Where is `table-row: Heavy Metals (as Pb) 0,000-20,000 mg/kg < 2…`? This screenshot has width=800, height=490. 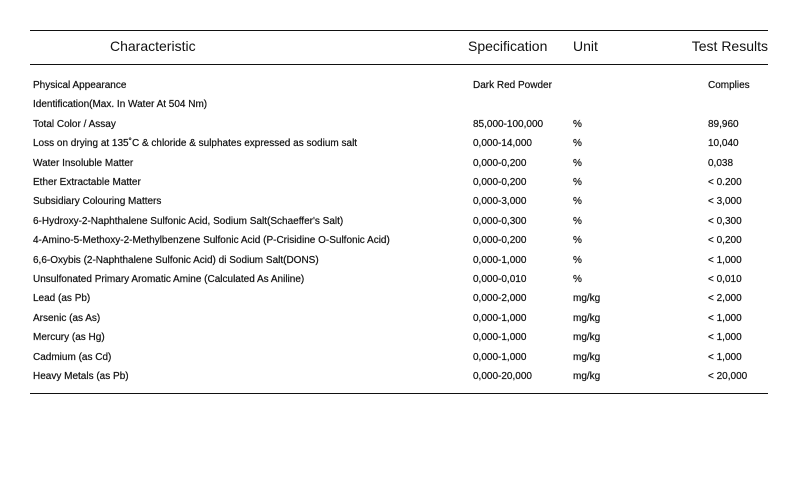 table-row: Heavy Metals (as Pb) 0,000-20,000 mg/kg < 2… is located at coordinates (400, 380).